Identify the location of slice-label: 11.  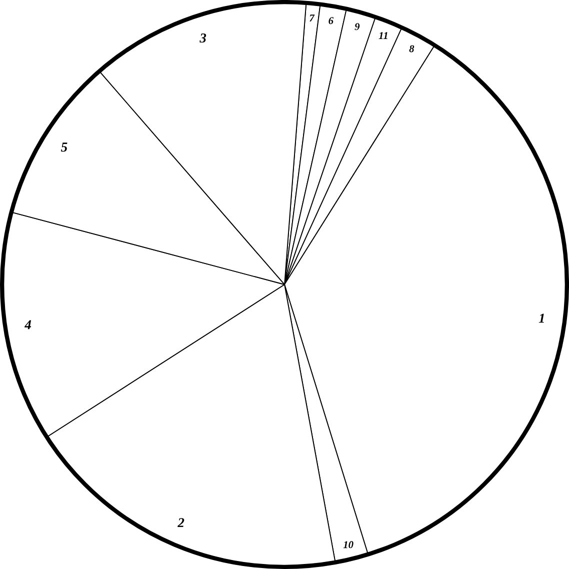
(383, 35).